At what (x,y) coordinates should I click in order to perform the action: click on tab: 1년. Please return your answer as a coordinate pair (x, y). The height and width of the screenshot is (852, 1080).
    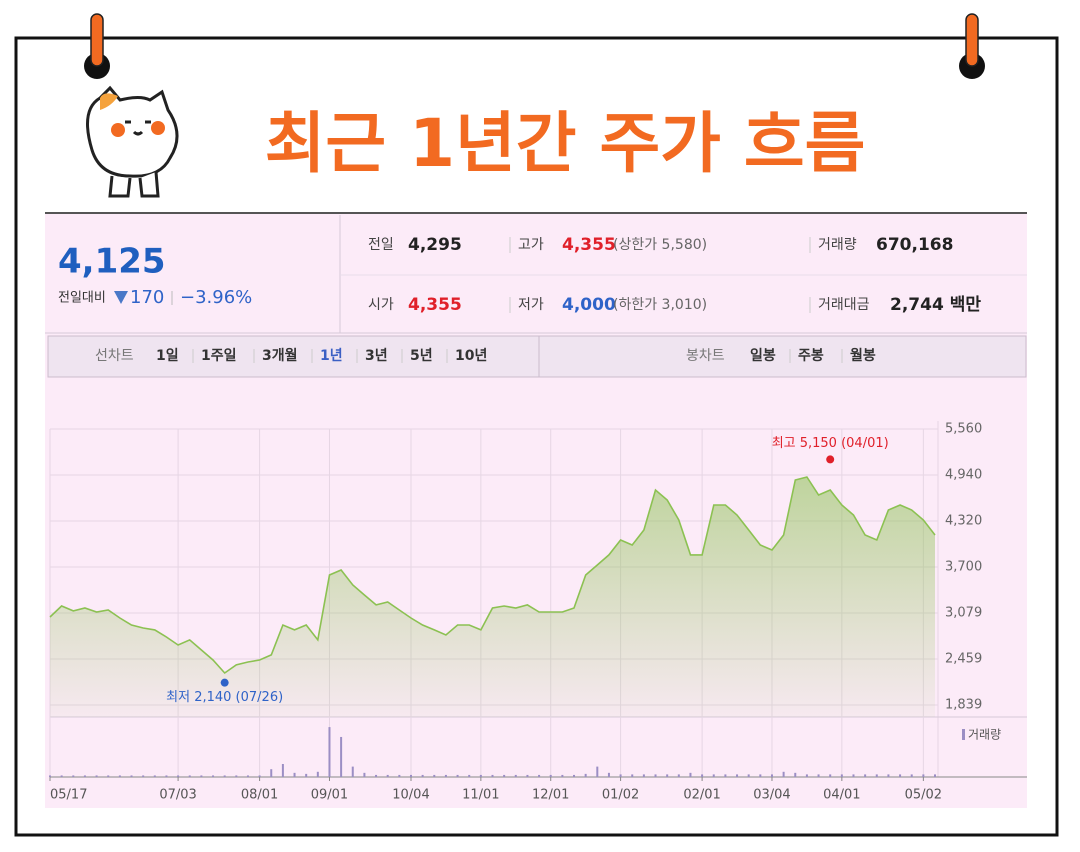
    Looking at the image, I should click on (331, 356).